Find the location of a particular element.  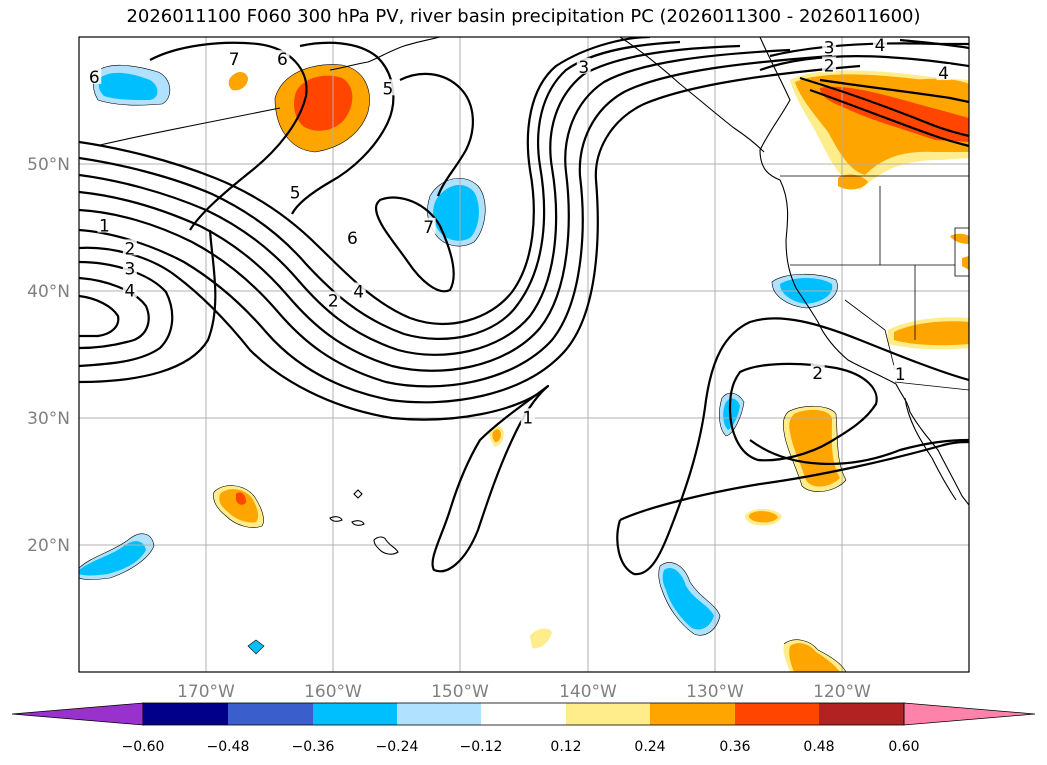

lon-tick-label-160w: 160°W is located at coordinates (333, 692).